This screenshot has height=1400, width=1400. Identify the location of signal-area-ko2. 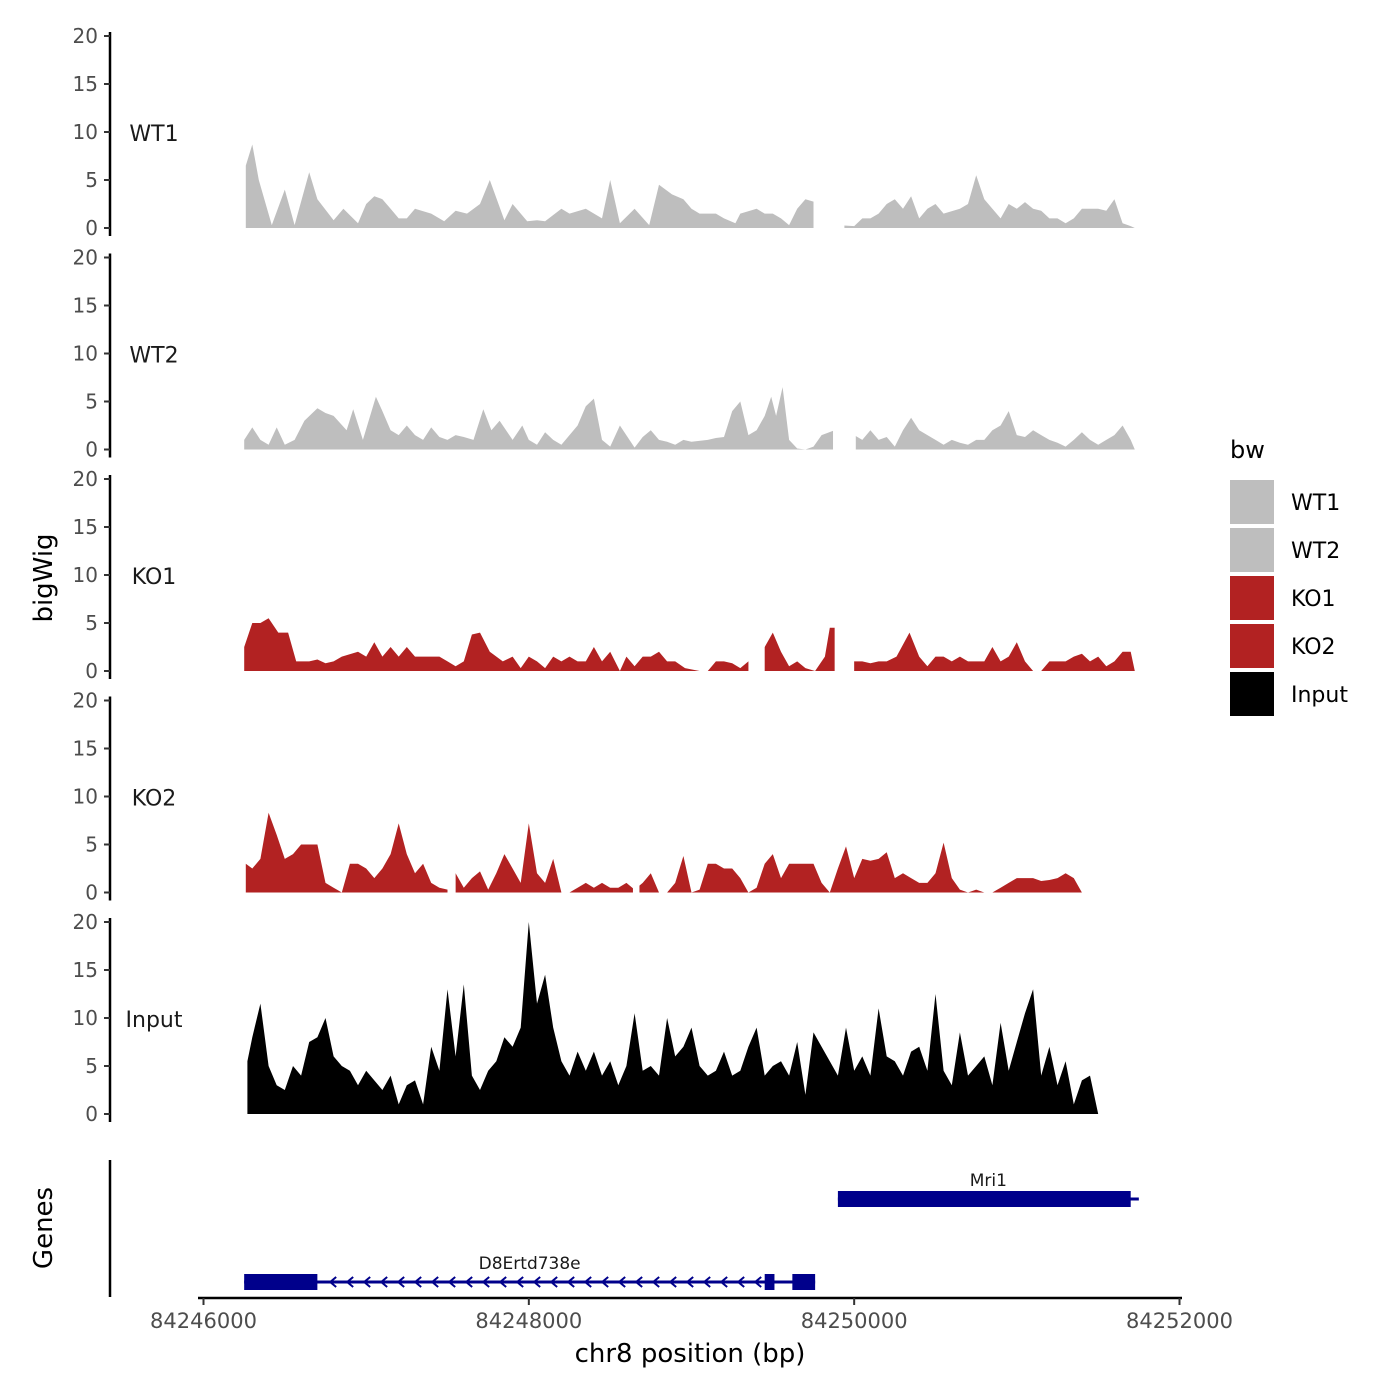
(691, 852).